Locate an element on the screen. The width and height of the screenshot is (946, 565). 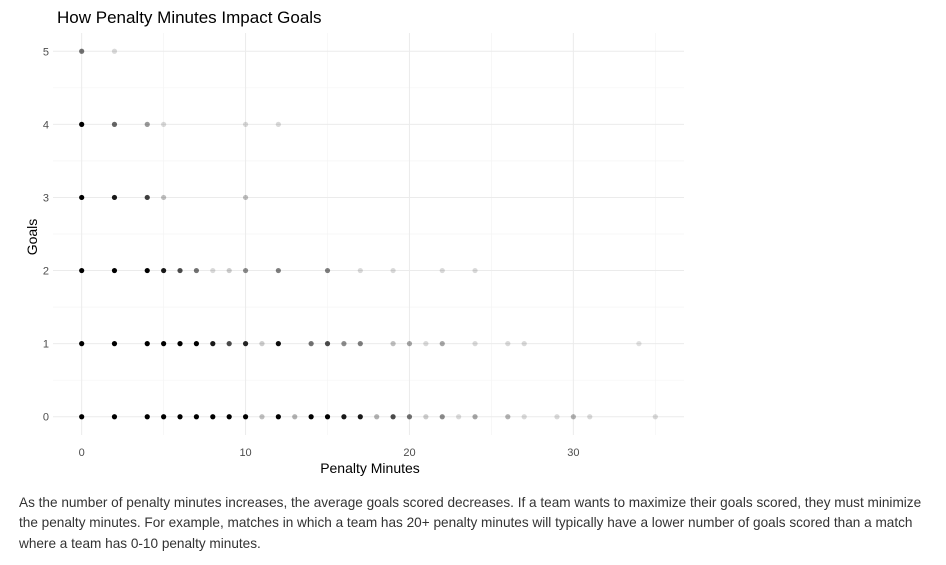
y-tick-label: 3 is located at coordinates (46, 198).